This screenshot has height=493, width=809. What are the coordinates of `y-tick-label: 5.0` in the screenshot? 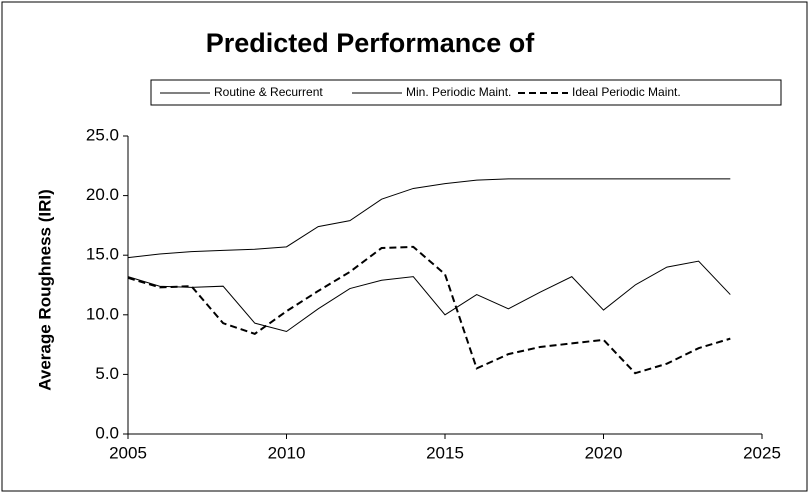 It's located at (107, 373).